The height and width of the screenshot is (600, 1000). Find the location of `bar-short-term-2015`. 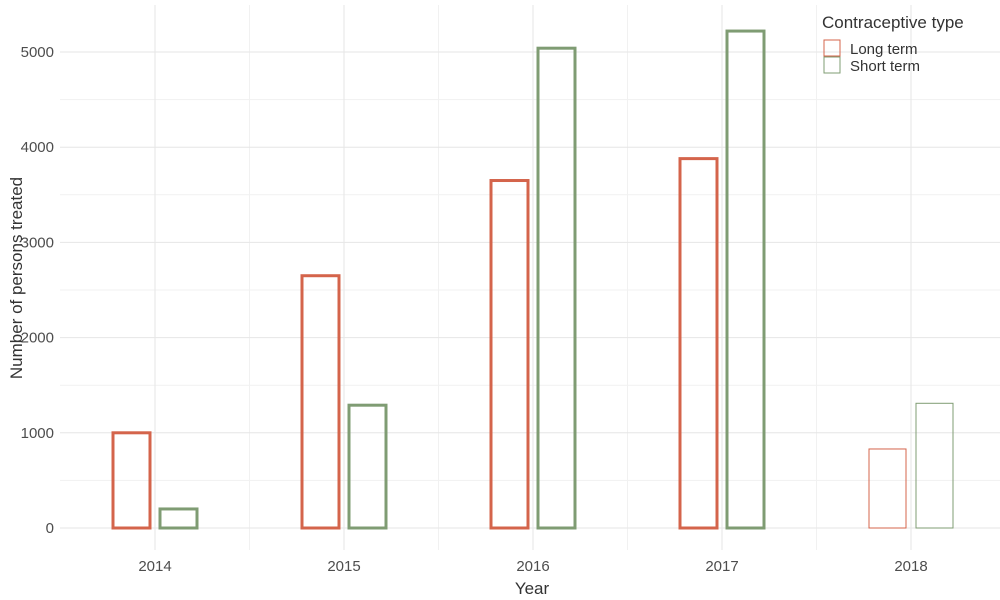

bar-short-term-2015 is located at coordinates (367, 466).